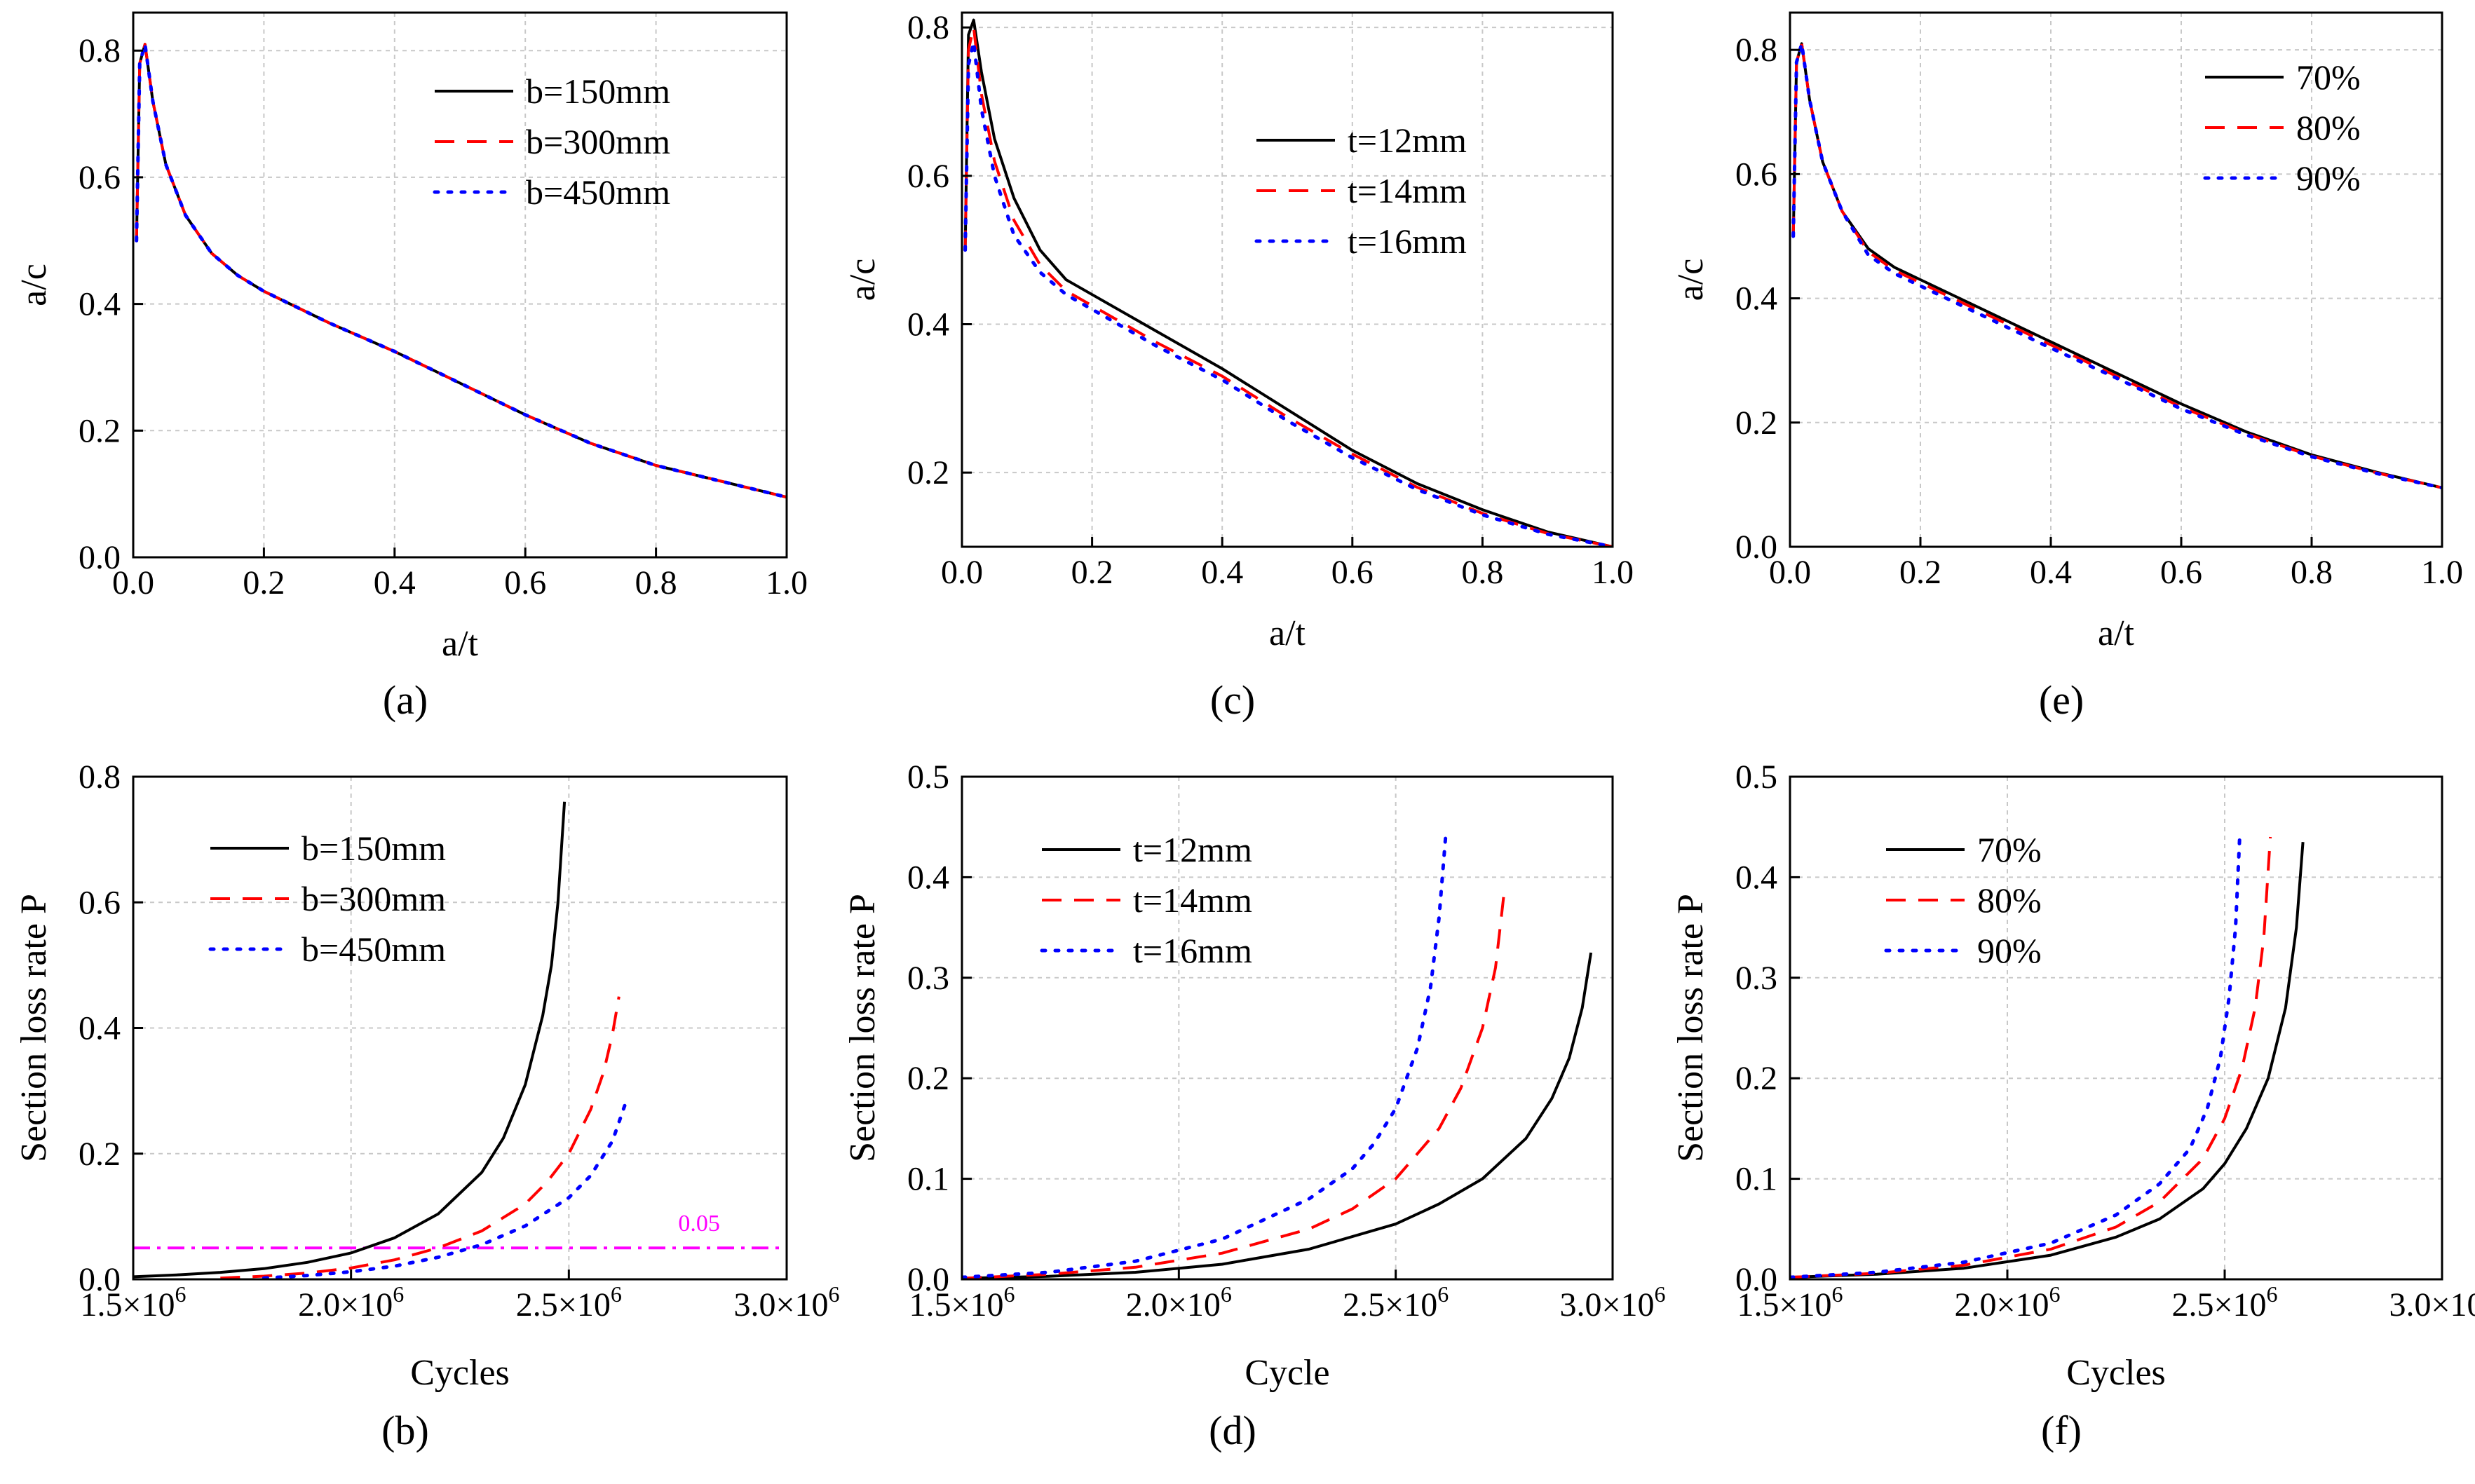  I want to click on series-line-b450mm, so click(461, 270).